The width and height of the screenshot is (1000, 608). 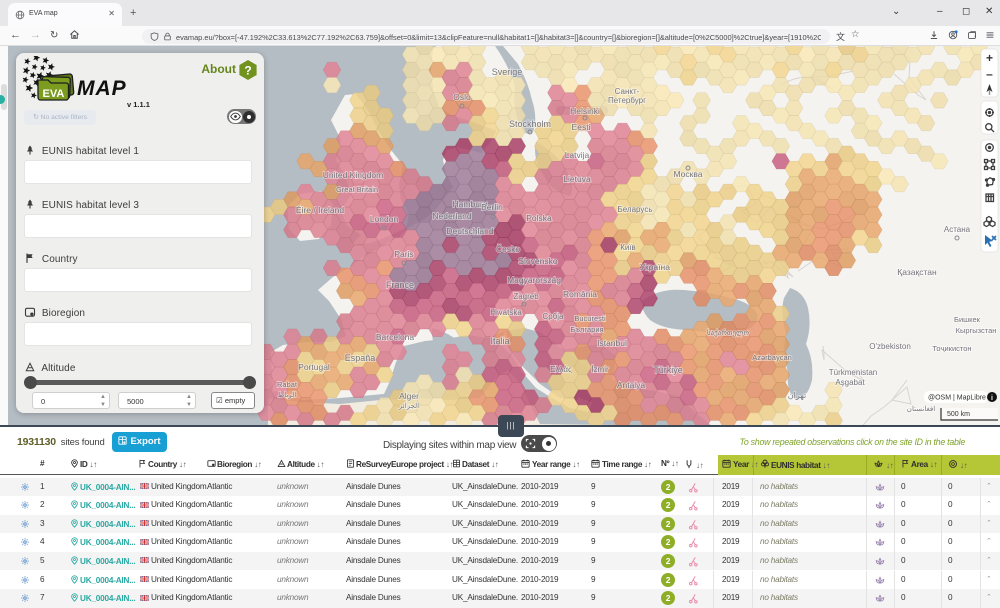 What do you see at coordinates (553, 316) in the screenshot?
I see `svg-text: Србја` at bounding box center [553, 316].